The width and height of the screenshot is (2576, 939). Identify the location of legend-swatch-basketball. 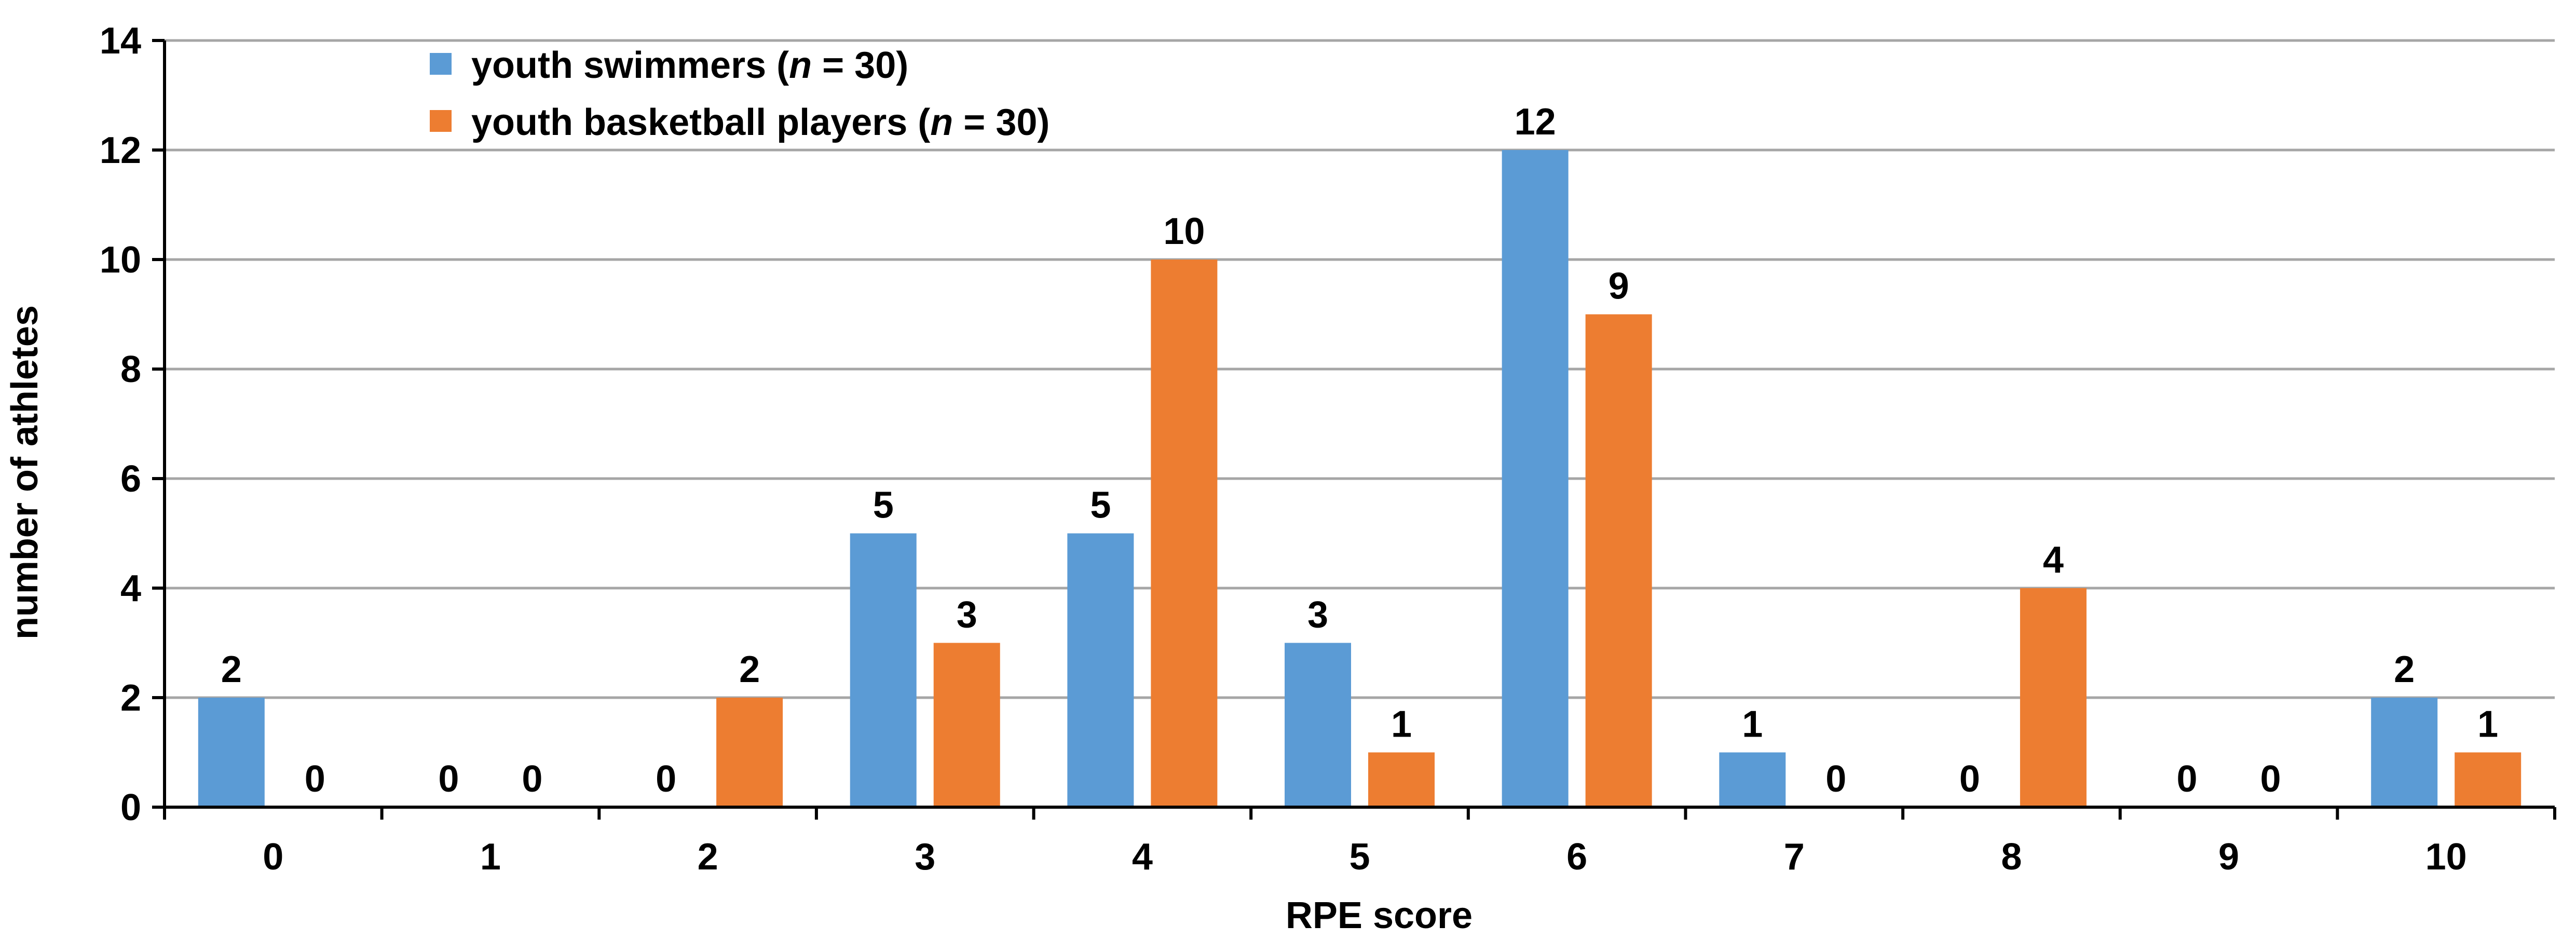
(441, 121).